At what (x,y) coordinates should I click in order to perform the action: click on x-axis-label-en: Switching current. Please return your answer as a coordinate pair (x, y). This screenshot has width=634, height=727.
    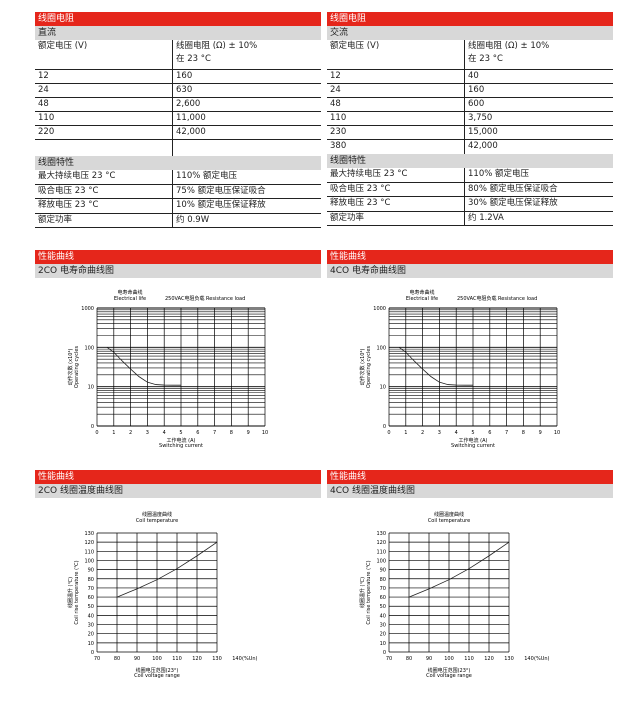
    Looking at the image, I should click on (181, 446).